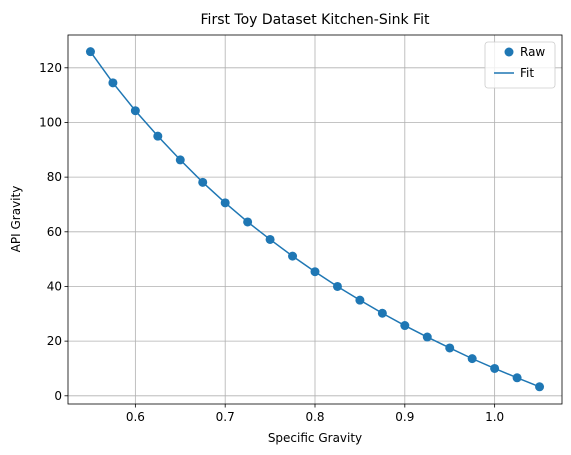  I want to click on y-tick-label: 20, so click(54, 341).